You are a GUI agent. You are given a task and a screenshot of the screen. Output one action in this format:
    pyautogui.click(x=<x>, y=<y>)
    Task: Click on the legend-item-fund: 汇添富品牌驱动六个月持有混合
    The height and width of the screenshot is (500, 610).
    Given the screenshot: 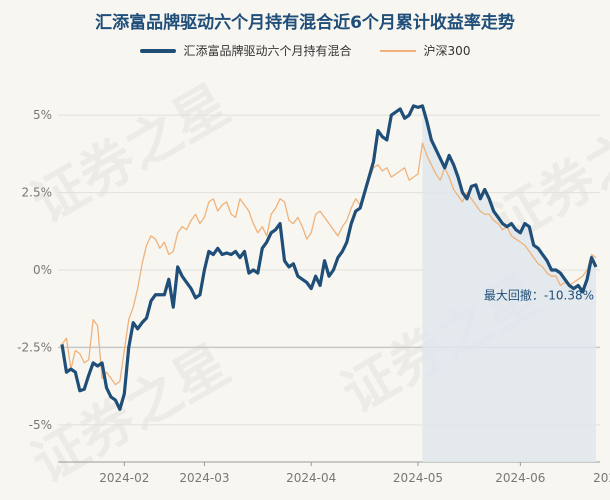 What is the action you would take?
    pyautogui.click(x=245, y=50)
    